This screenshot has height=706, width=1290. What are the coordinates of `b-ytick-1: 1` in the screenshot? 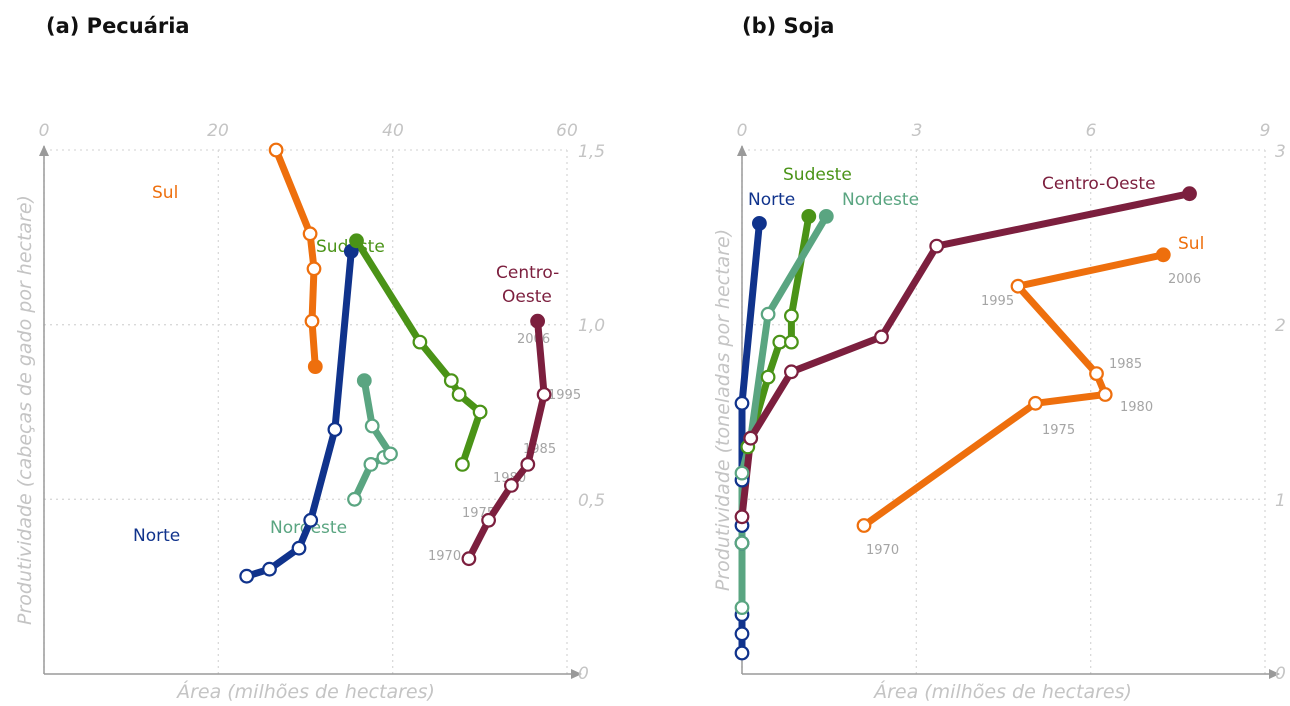 It's located at (1280, 501).